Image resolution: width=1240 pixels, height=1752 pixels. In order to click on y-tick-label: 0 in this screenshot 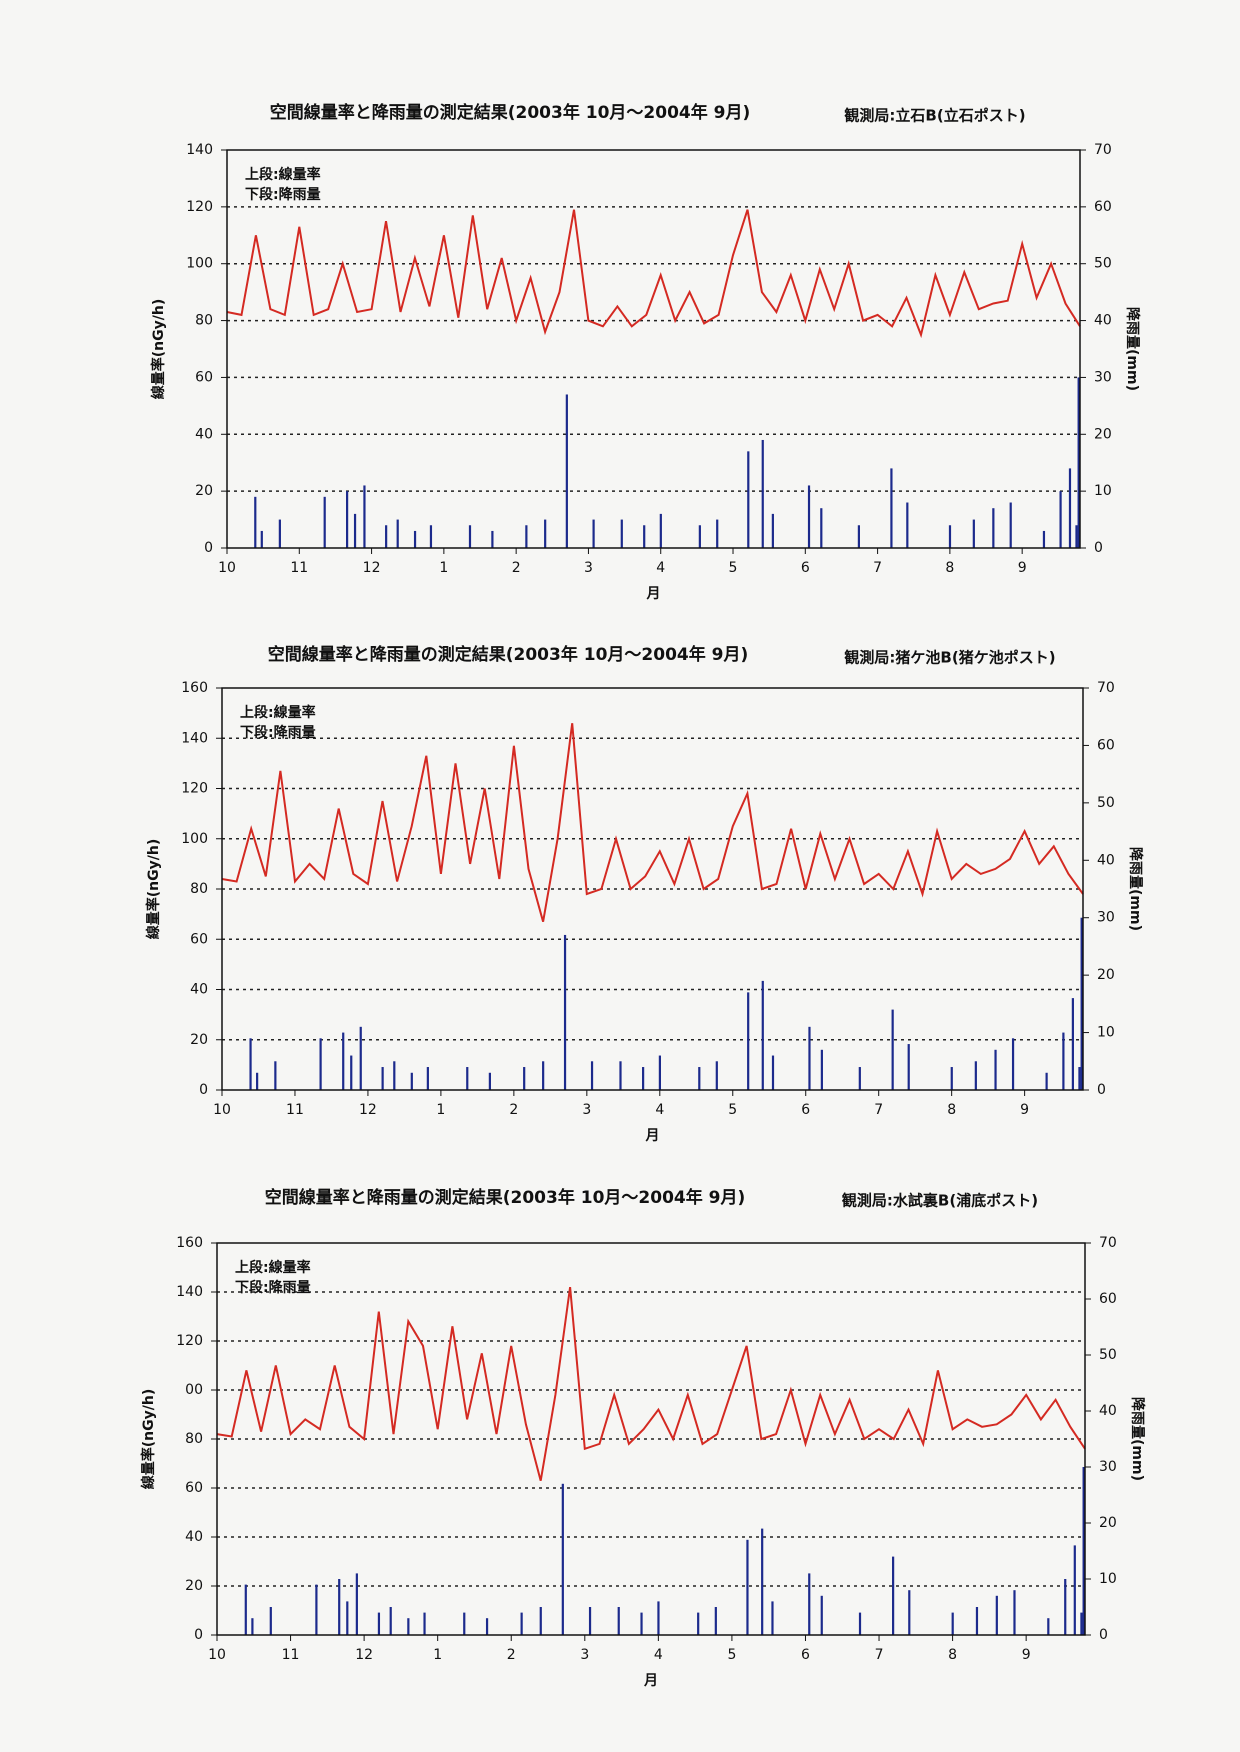, I will do `click(208, 548)`.